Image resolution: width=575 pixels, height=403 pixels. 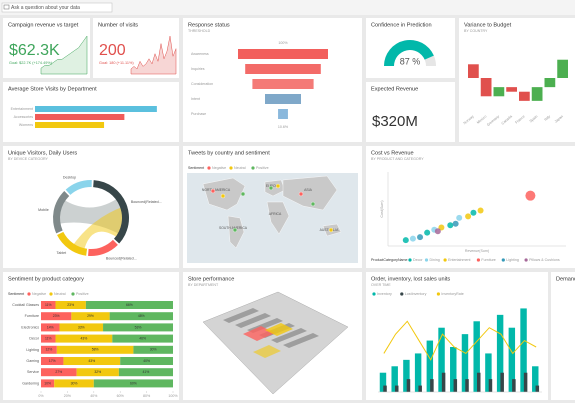 I want to click on legend-label: LostInventory, so click(x=416, y=294).